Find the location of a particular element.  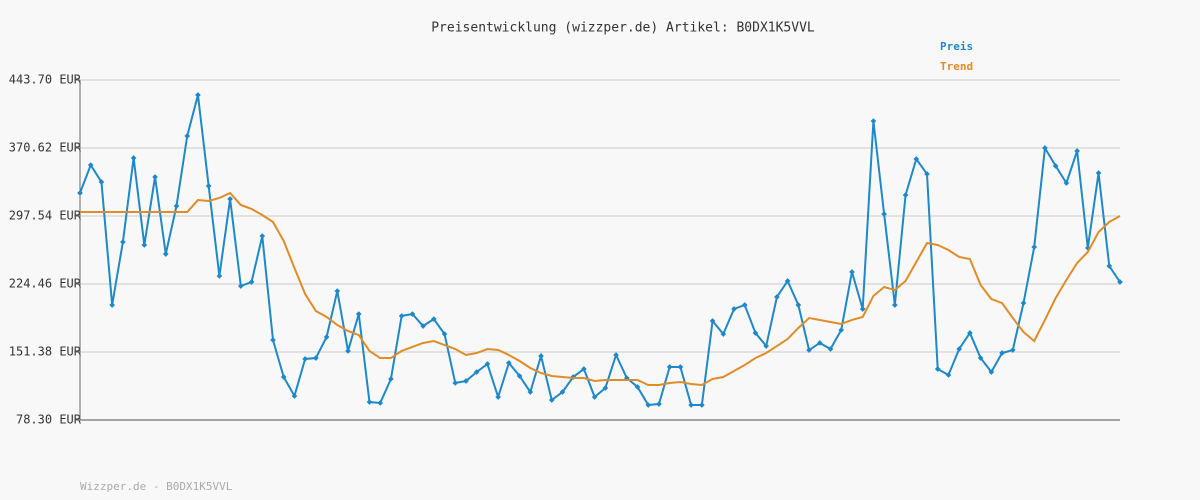

legend-label: Preis is located at coordinates (956, 46).